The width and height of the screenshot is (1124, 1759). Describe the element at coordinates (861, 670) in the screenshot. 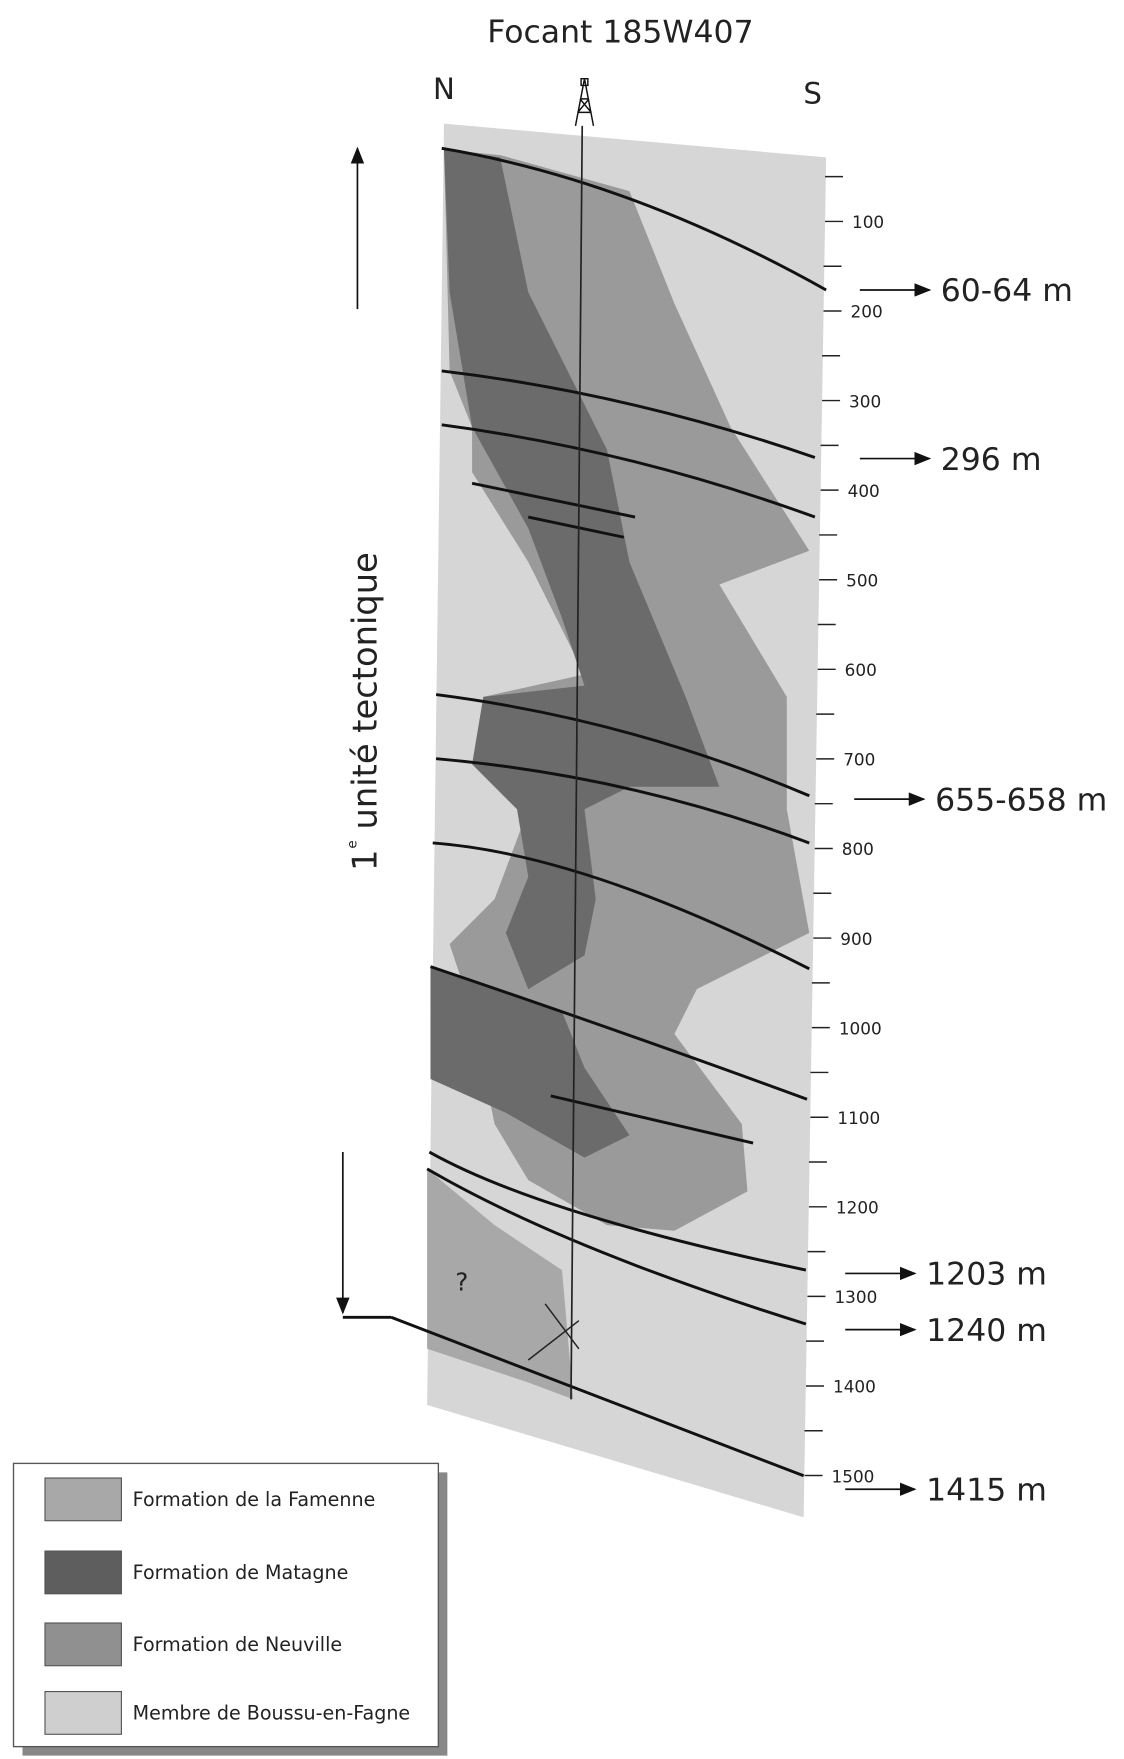

I see `depth-label: 600` at that location.